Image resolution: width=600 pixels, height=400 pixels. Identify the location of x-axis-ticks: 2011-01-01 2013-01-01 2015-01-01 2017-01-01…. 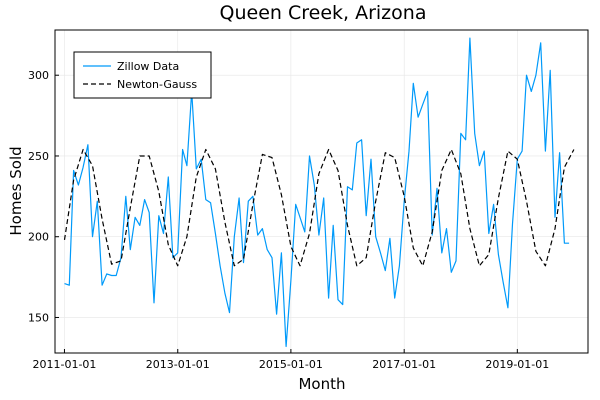
(290, 360).